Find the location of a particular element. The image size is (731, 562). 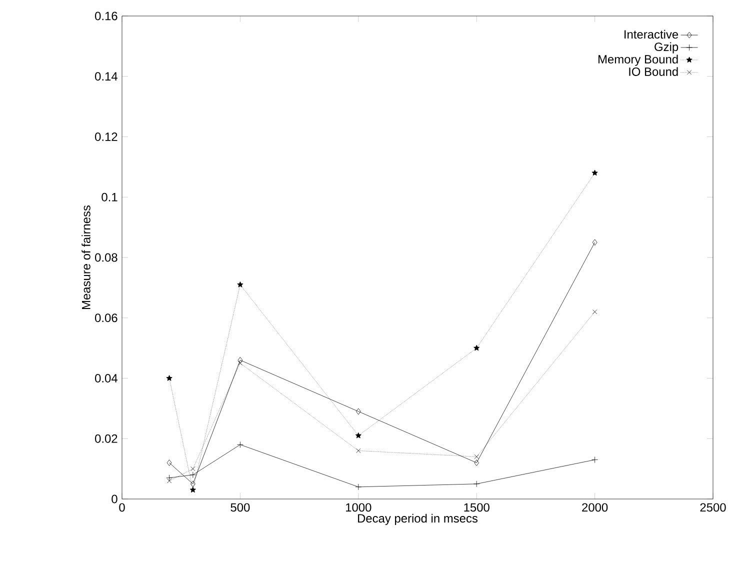

y-tick-label: 0.16 is located at coordinates (106, 16).